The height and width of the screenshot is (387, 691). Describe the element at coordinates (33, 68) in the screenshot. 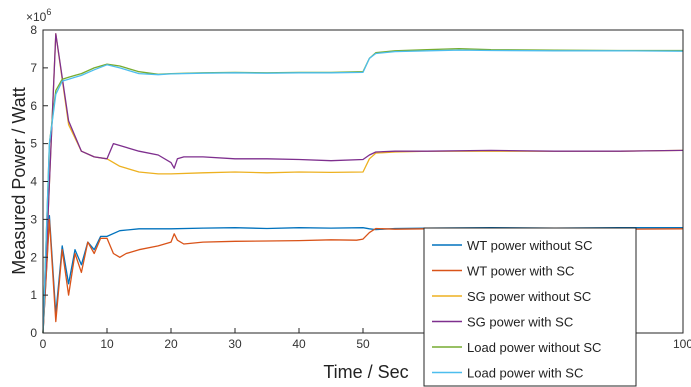

I see `y-tick-label: 7` at that location.